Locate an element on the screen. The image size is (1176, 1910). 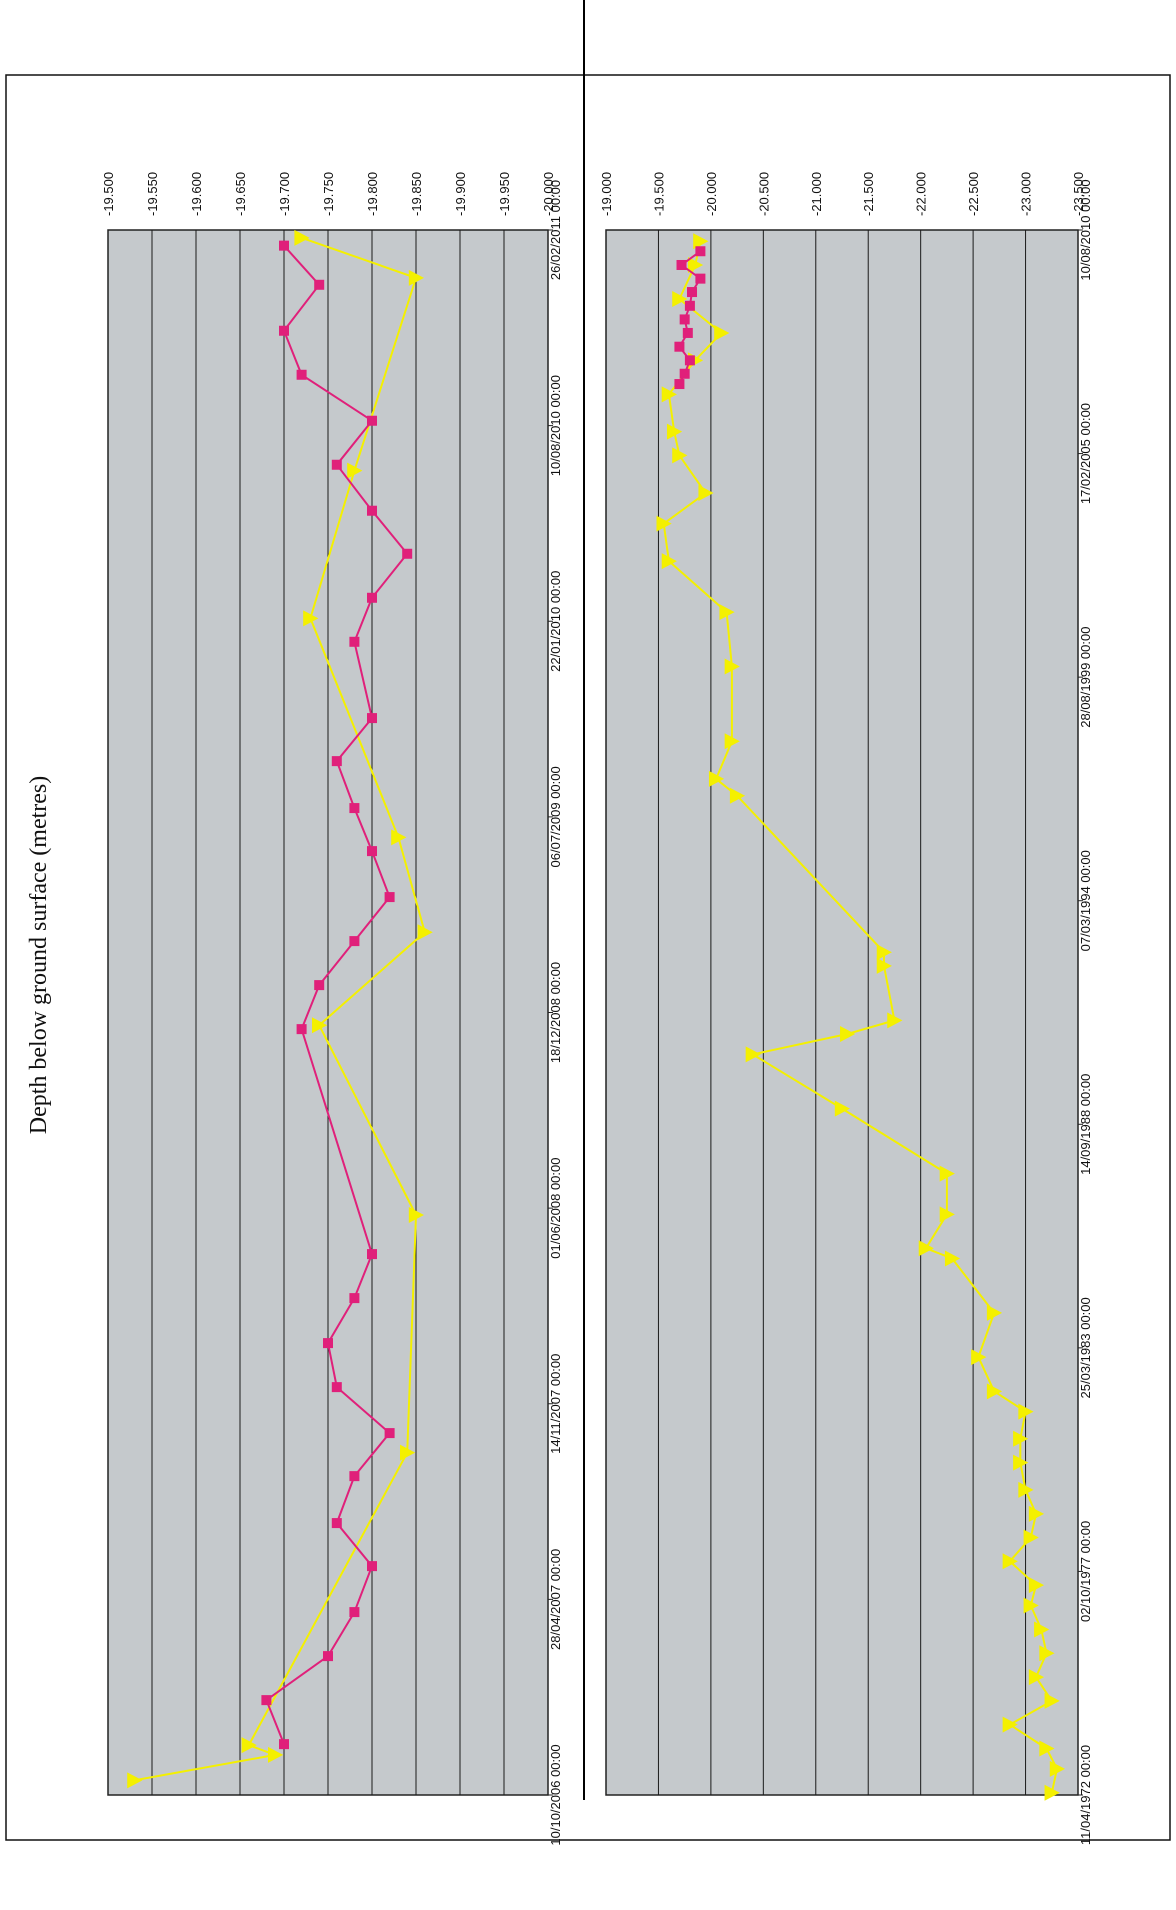
y-tick-label: -22.500 is located at coordinates (973, 194).